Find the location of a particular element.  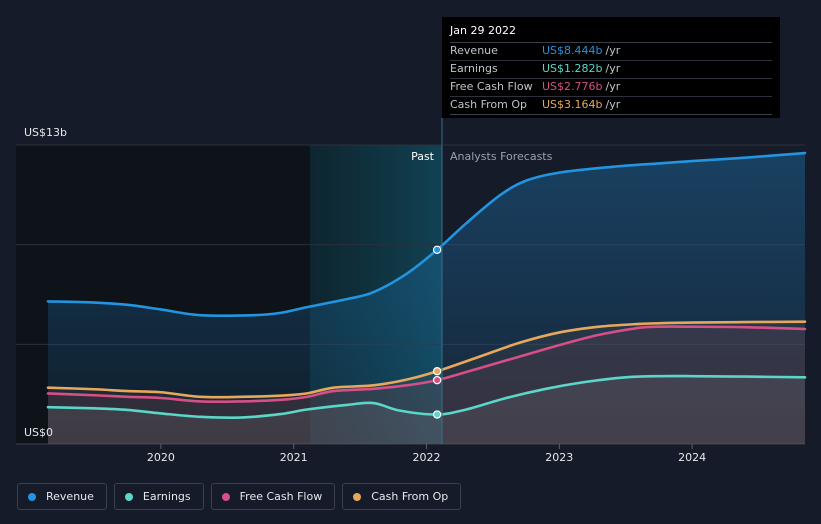

x-tick-label: 2020 is located at coordinates (161, 457).